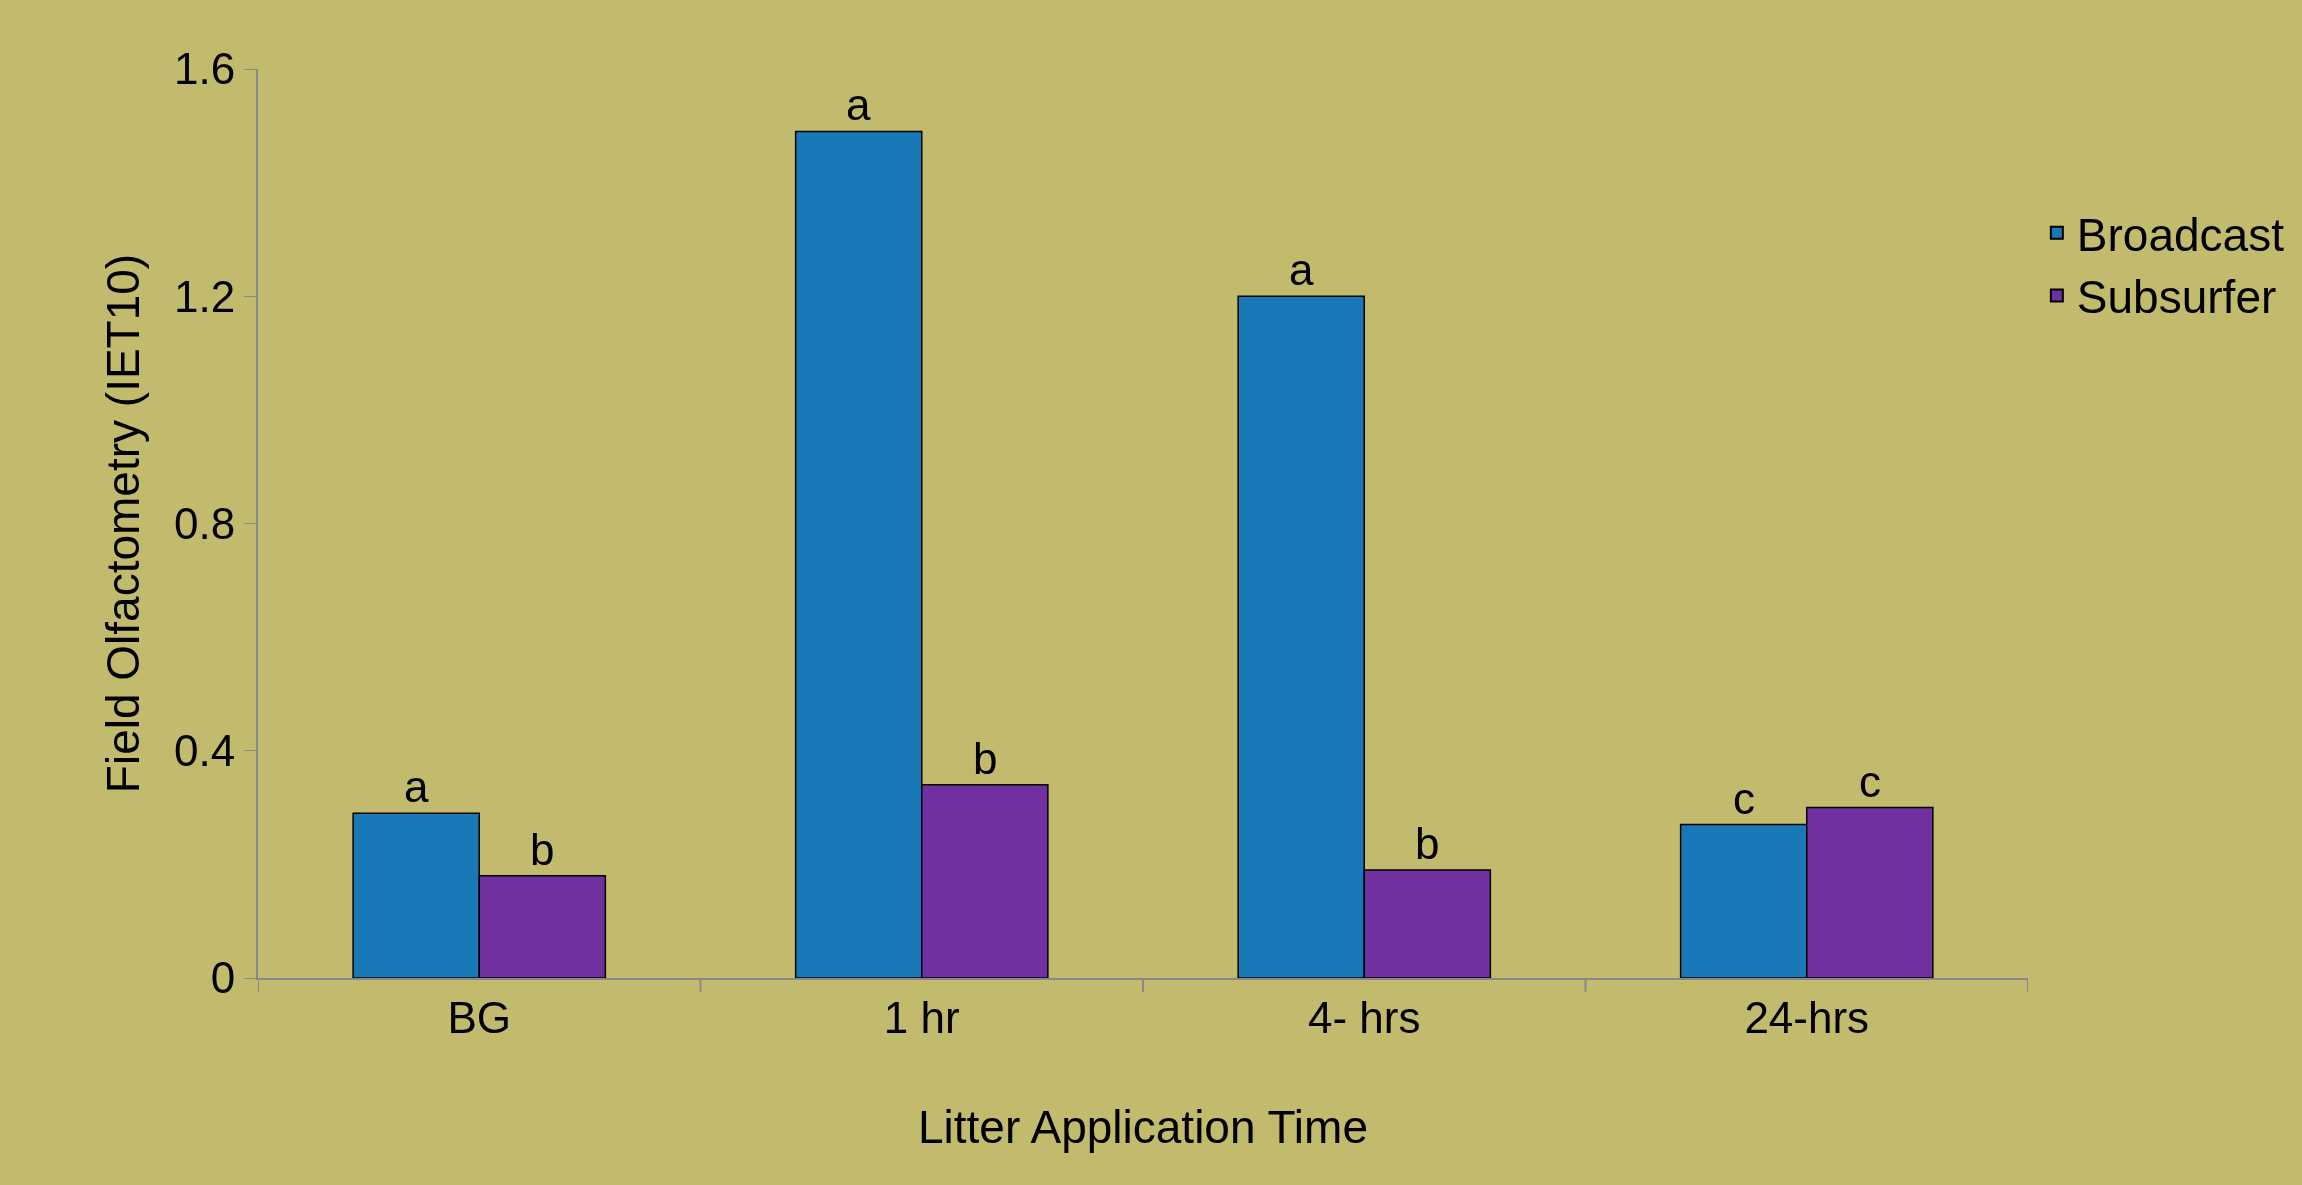  I want to click on y-axis-title: Field Olfactometry (IET10), so click(122, 523).